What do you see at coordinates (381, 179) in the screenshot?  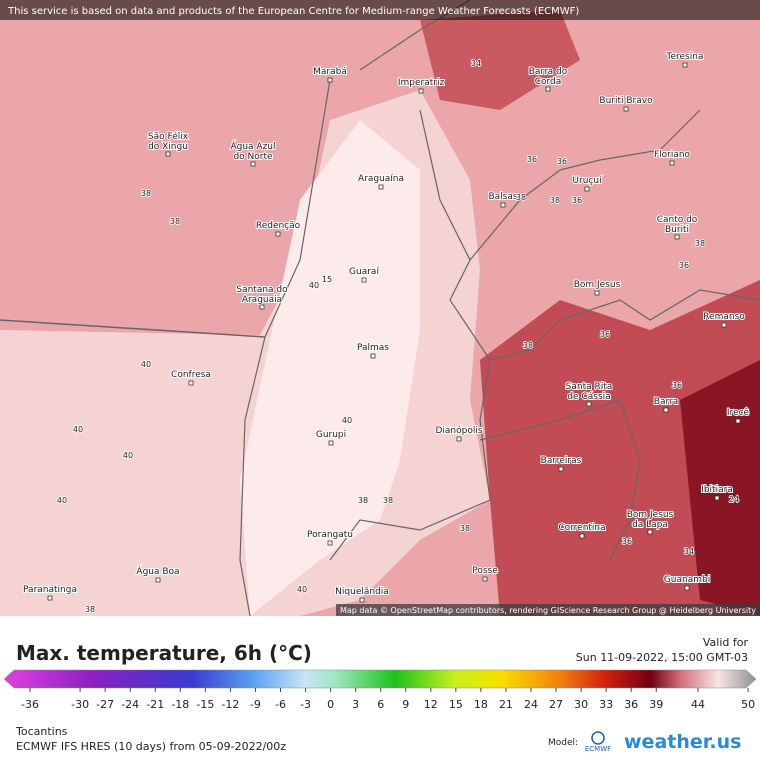 I see `city-label: Araguaína` at bounding box center [381, 179].